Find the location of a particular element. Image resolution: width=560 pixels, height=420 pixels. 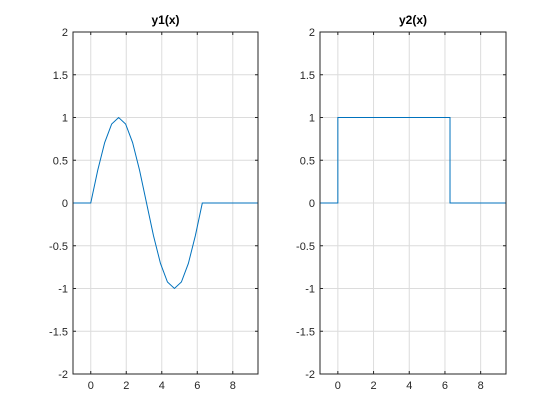

chart-title: y1(x) is located at coordinates (165, 20).